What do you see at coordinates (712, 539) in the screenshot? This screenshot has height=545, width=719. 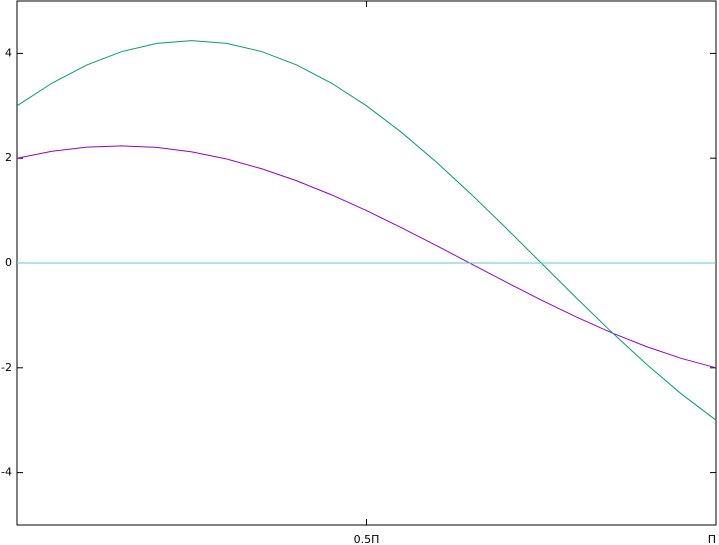 I see `x-tick-label: Π` at bounding box center [712, 539].